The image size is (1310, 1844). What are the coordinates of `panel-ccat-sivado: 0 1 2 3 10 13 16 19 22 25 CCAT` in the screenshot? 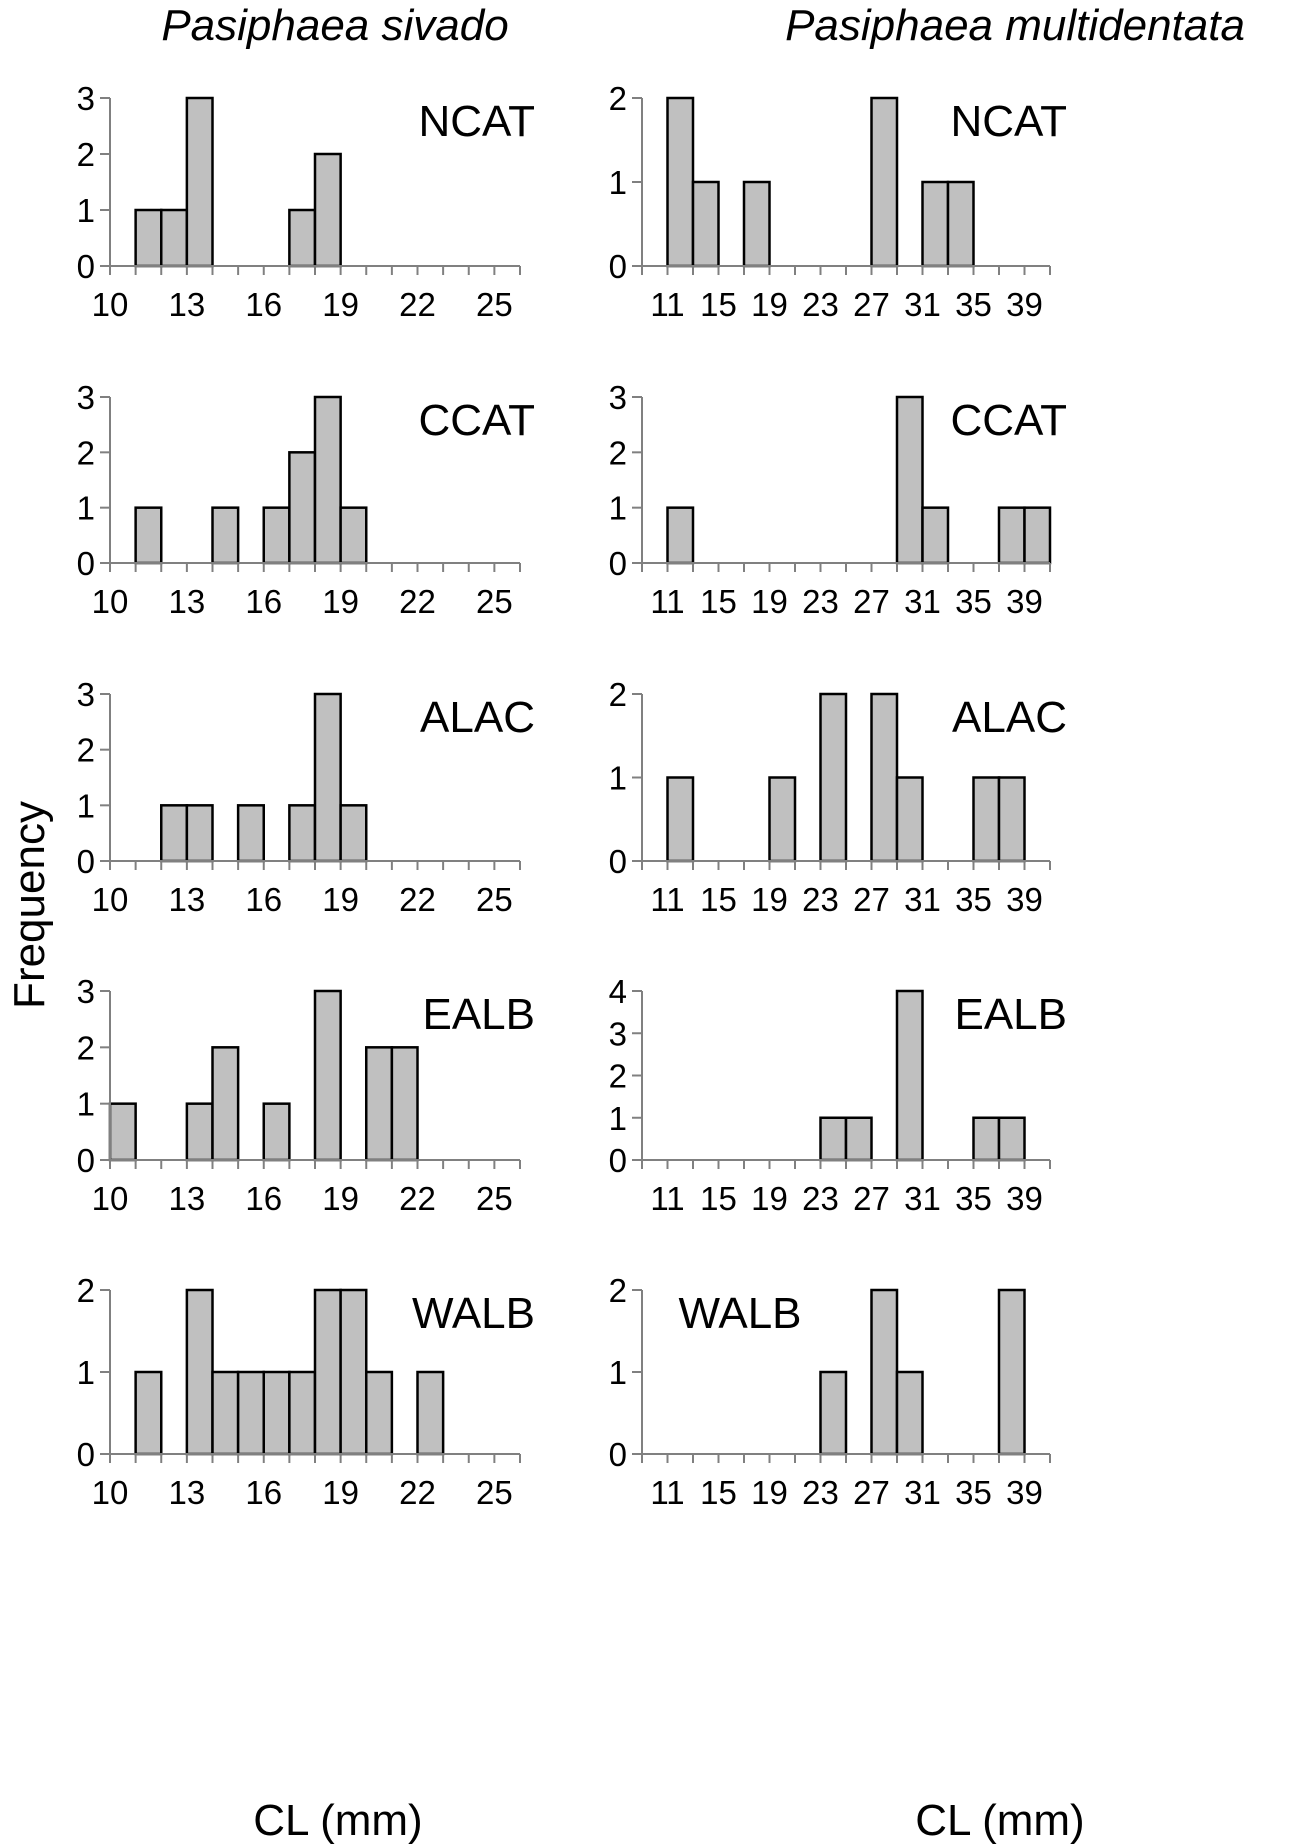 It's located at (306, 499).